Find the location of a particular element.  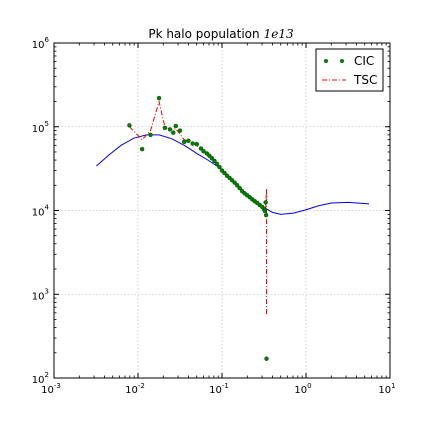

y-tick-label: 10⁵ is located at coordinates (40, 127).